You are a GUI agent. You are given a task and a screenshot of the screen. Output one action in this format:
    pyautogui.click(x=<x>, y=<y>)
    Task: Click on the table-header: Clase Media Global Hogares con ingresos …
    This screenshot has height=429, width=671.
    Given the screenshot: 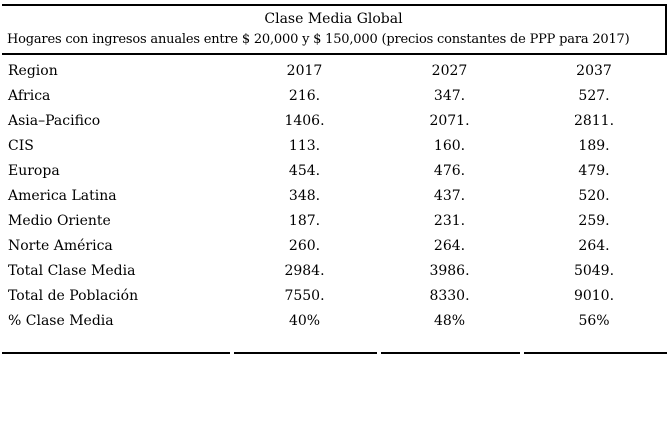 What is the action you would take?
    pyautogui.click(x=334, y=29)
    